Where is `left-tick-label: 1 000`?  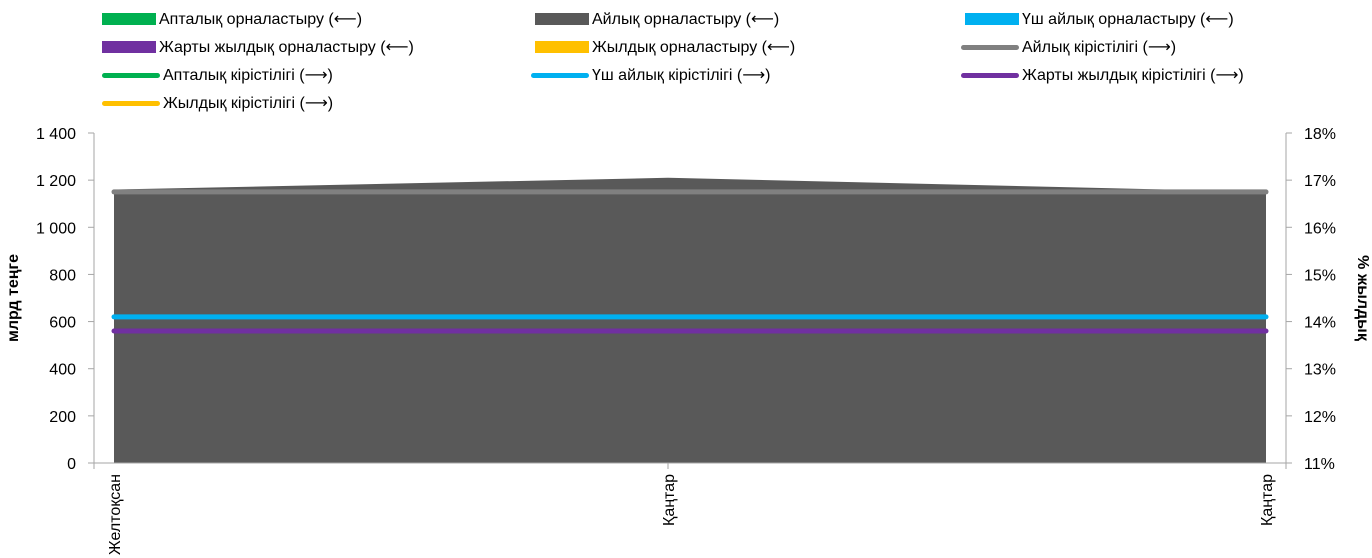 left-tick-label: 1 000 is located at coordinates (56, 228).